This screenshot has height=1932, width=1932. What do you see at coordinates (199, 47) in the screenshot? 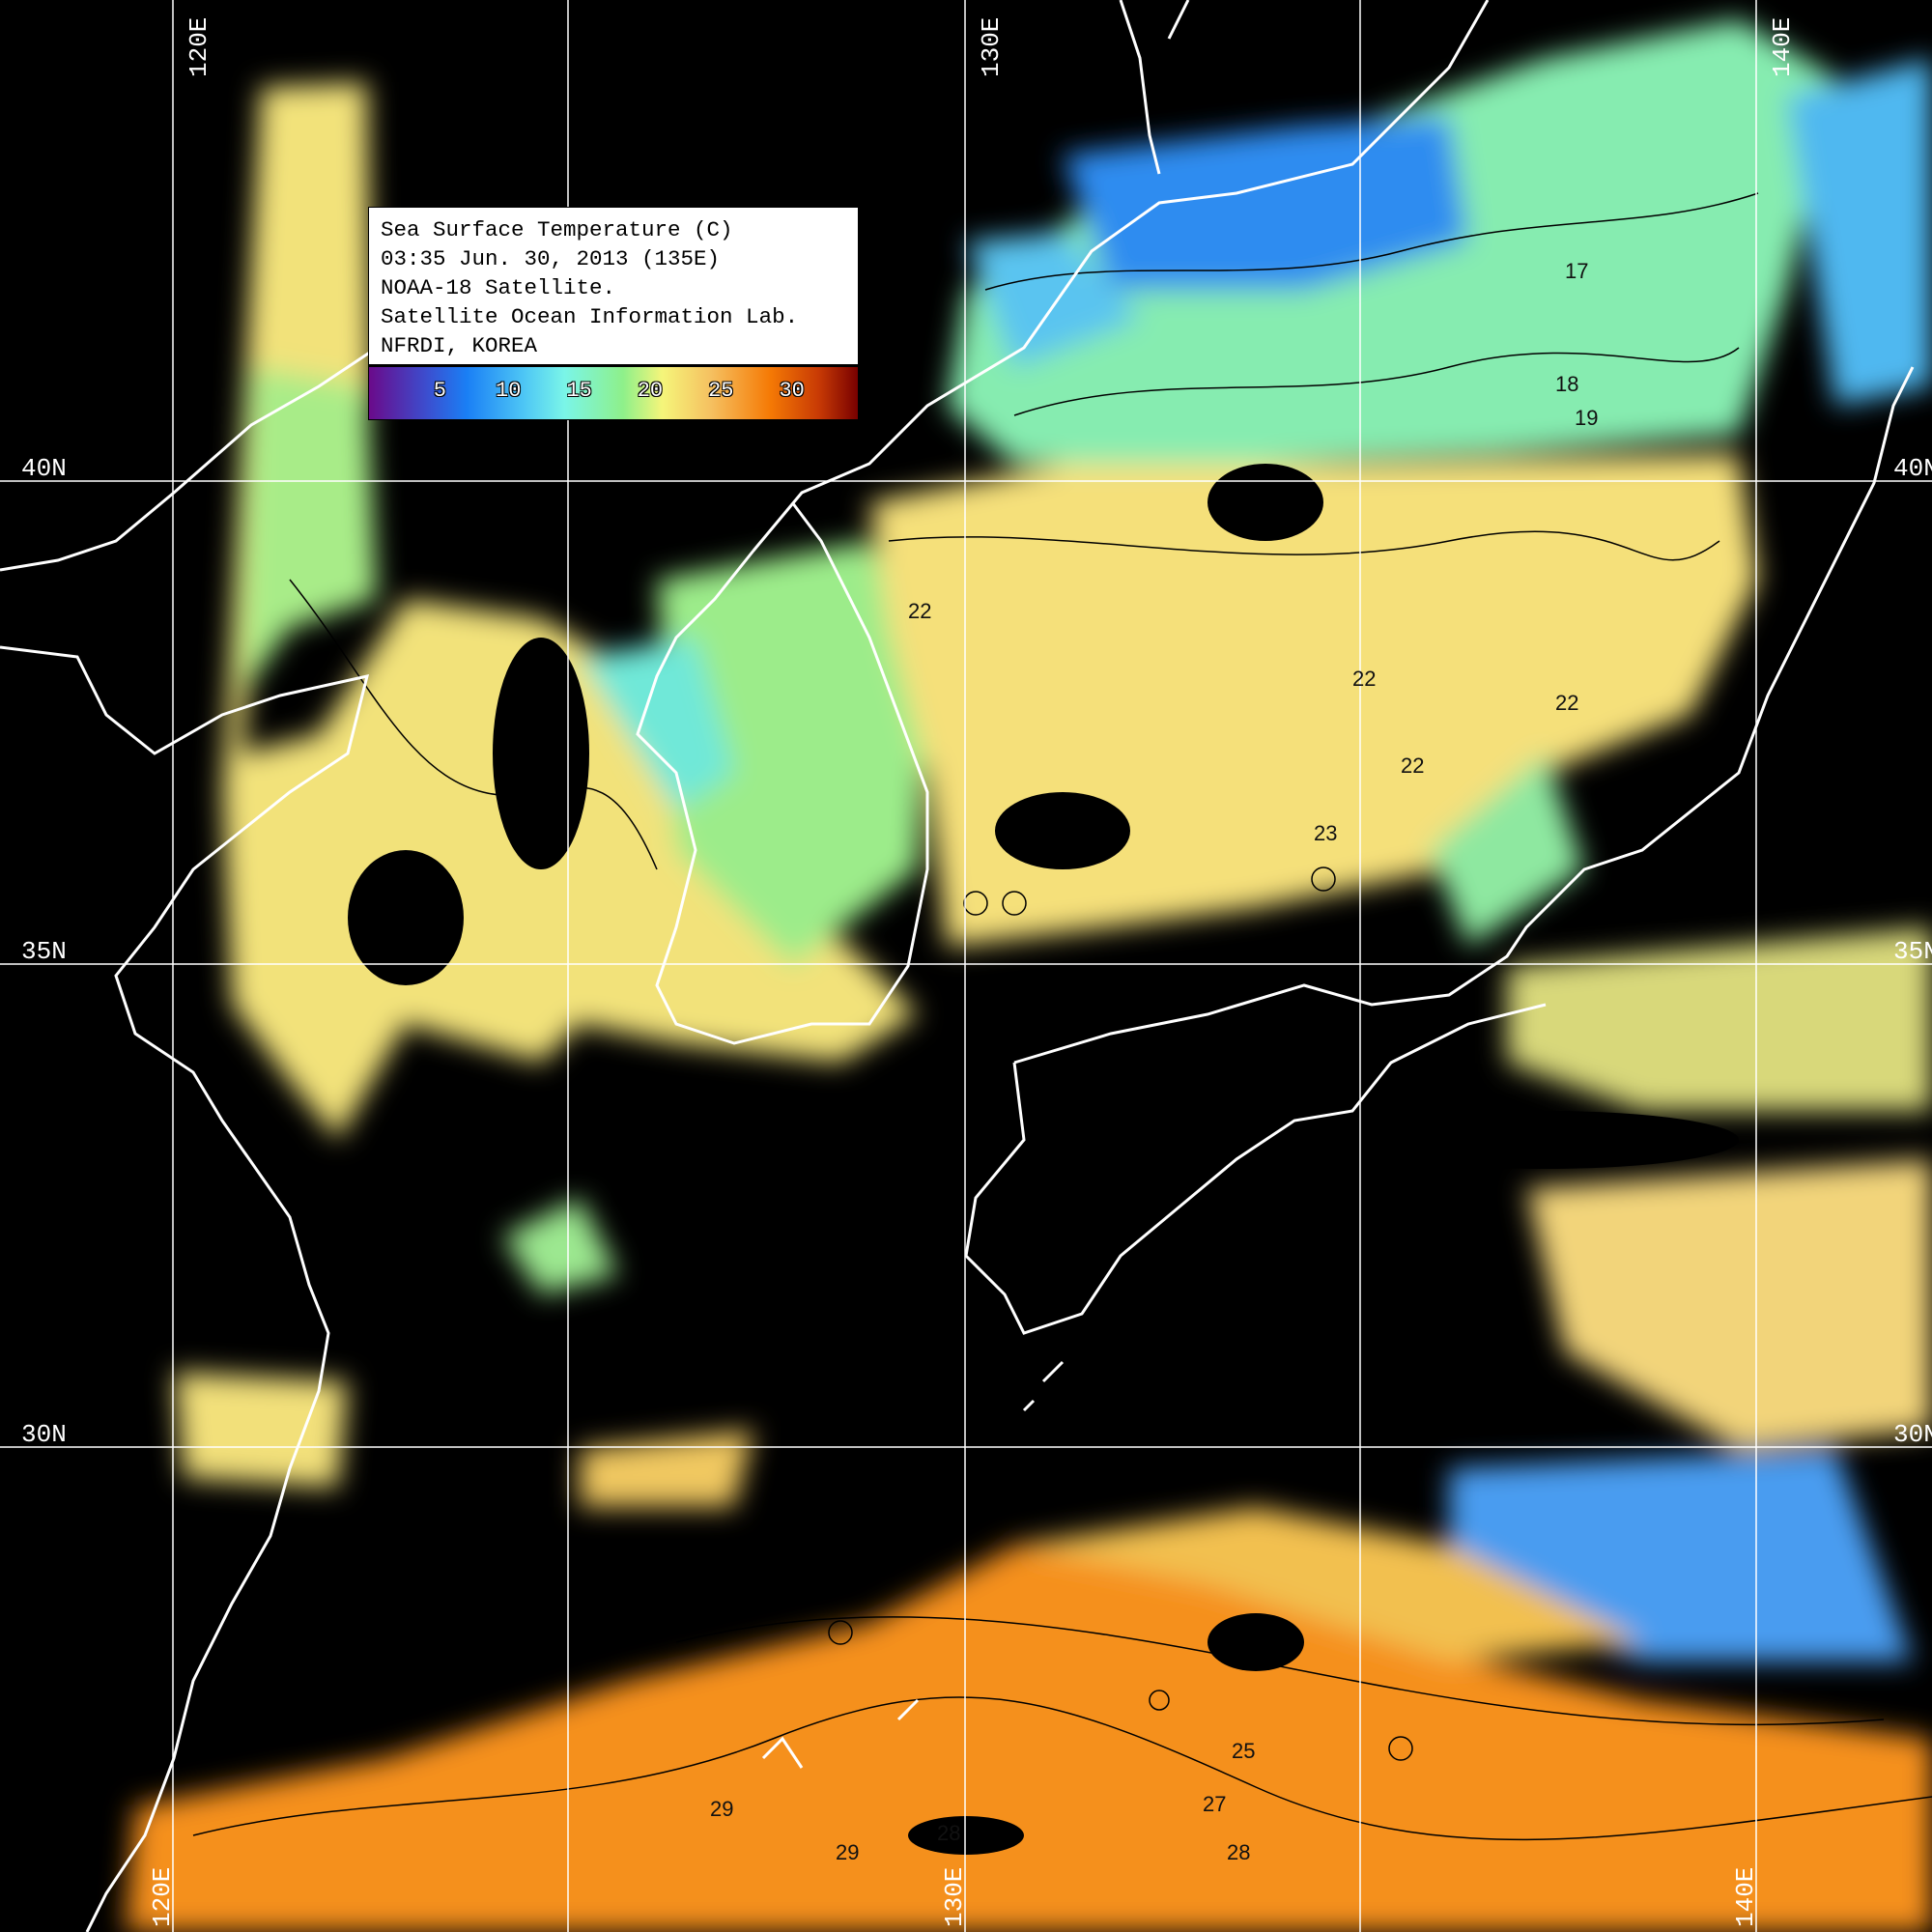
I see `lon-label-120e: 120E` at bounding box center [199, 47].